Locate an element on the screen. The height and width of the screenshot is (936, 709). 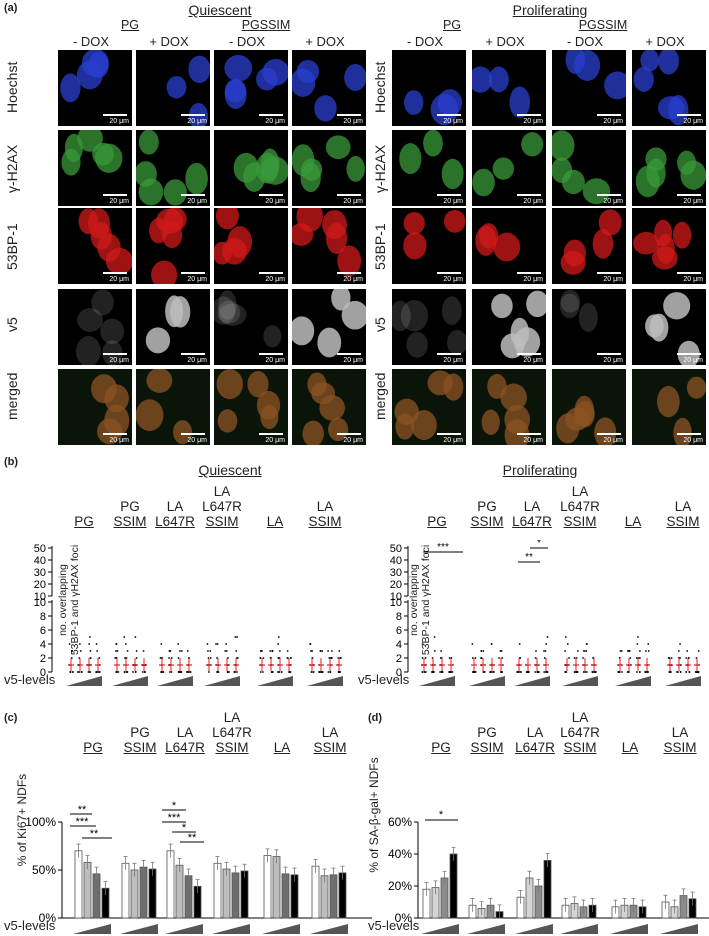
y-tick-label: 100% is located at coordinates (40, 822).